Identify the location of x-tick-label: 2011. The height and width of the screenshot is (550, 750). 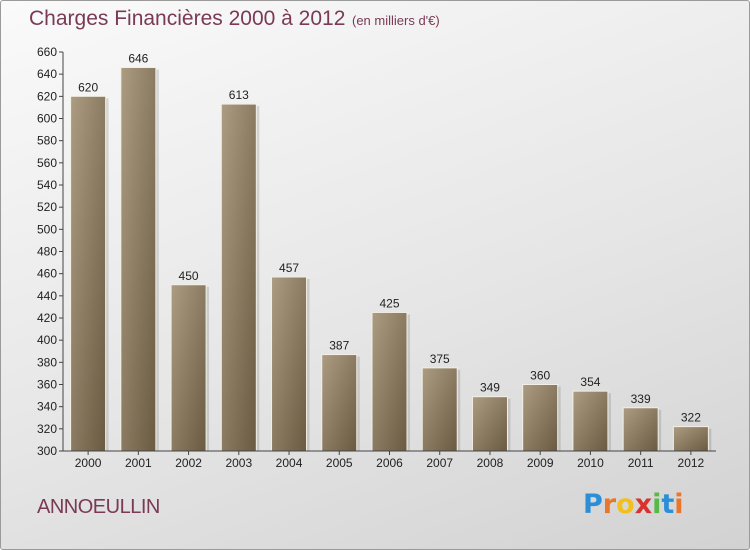
(641, 463).